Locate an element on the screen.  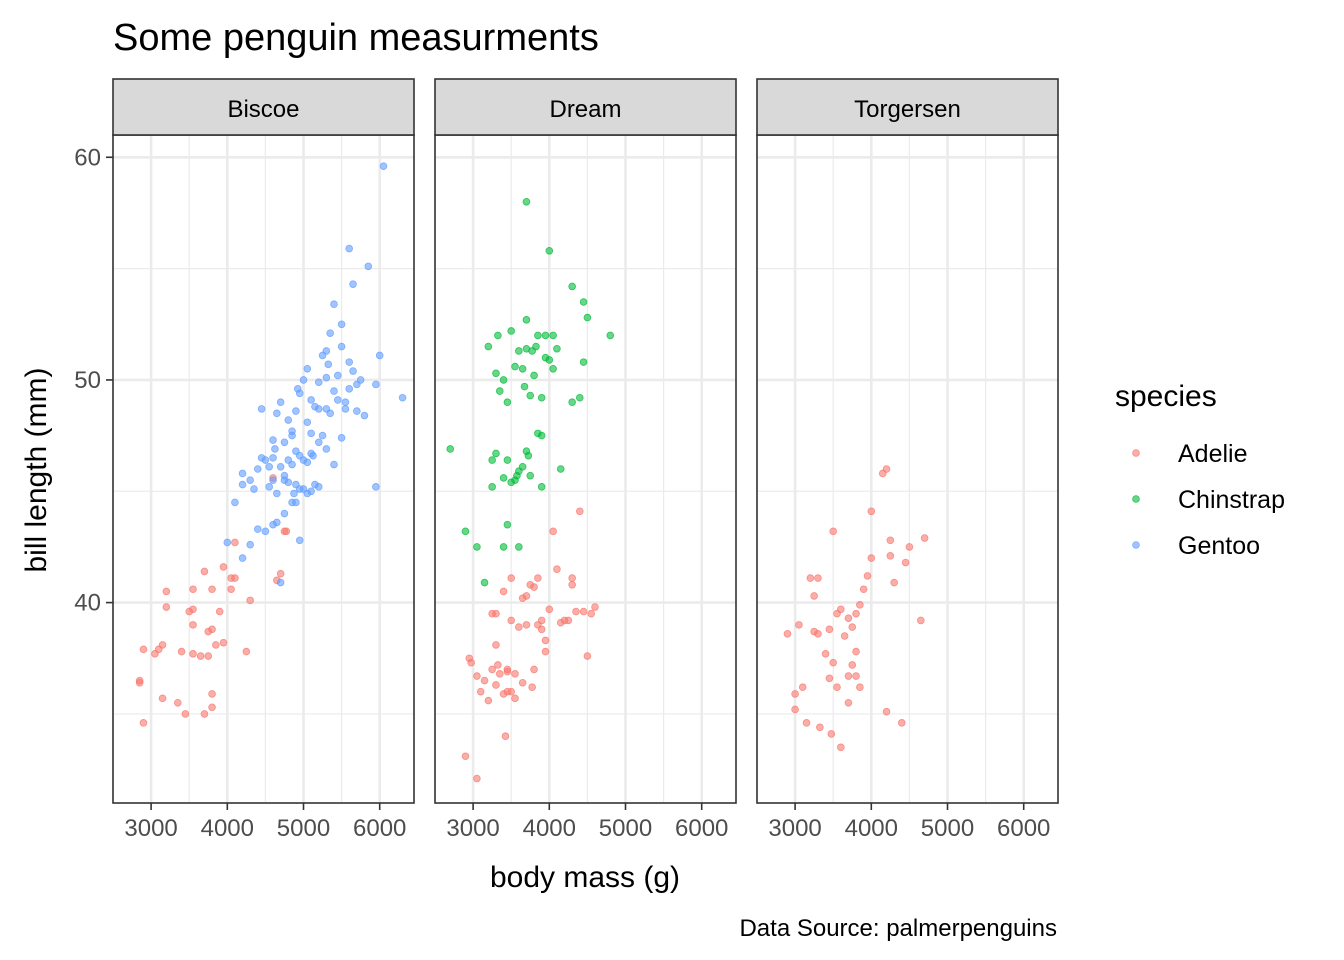
x-tick-label: 4000 is located at coordinates (227, 828).